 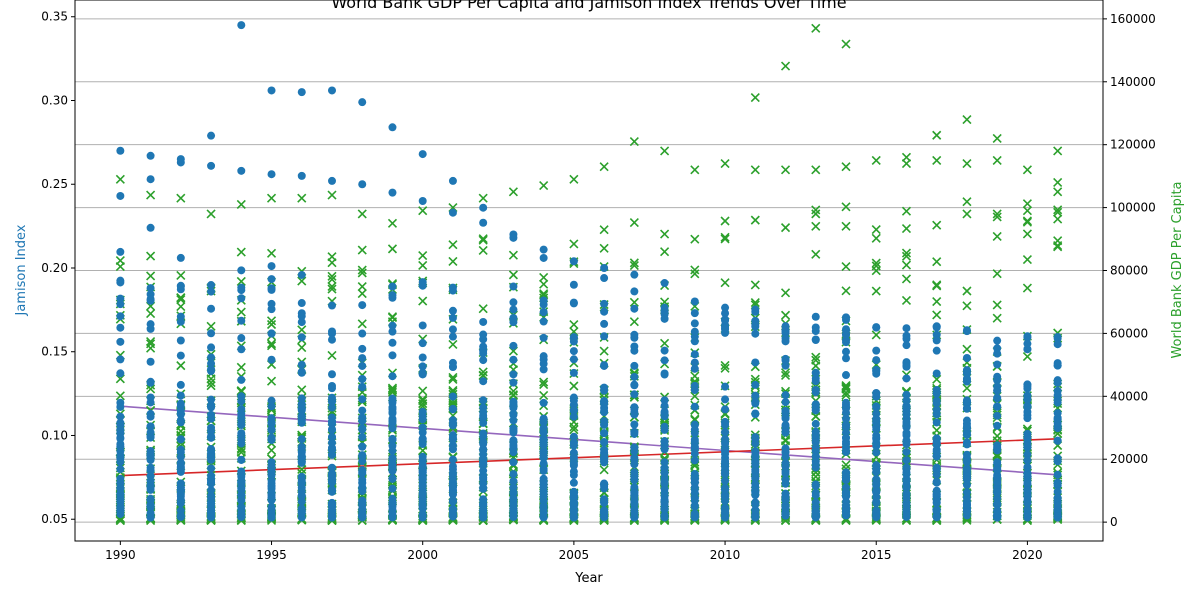 I want to click on x-tick-label: 2010, so click(x=725, y=555).